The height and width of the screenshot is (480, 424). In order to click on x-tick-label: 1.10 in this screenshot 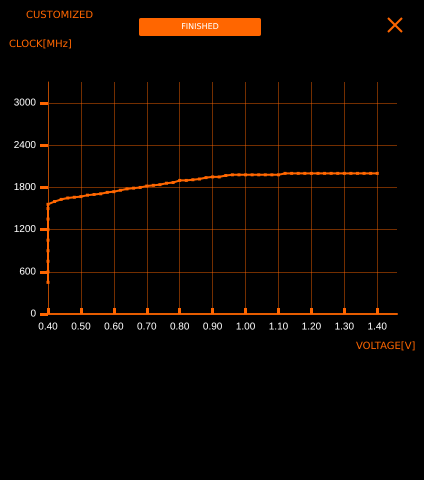, I will do `click(278, 327)`.